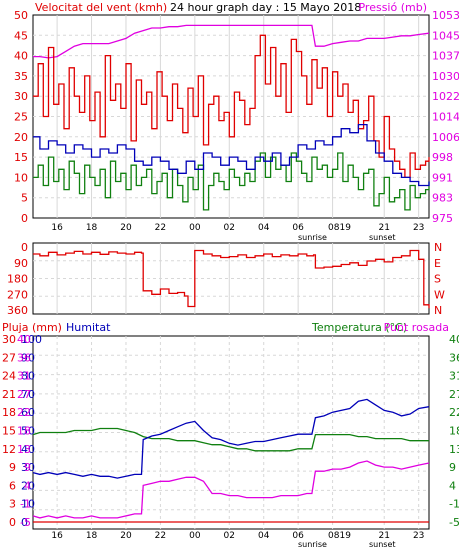 Image resolution: width=459 pixels, height=554 pixels. What do you see at coordinates (359, 327) in the screenshot?
I see `temperature-axis-label: Temperatura (°C)` at bounding box center [359, 327].